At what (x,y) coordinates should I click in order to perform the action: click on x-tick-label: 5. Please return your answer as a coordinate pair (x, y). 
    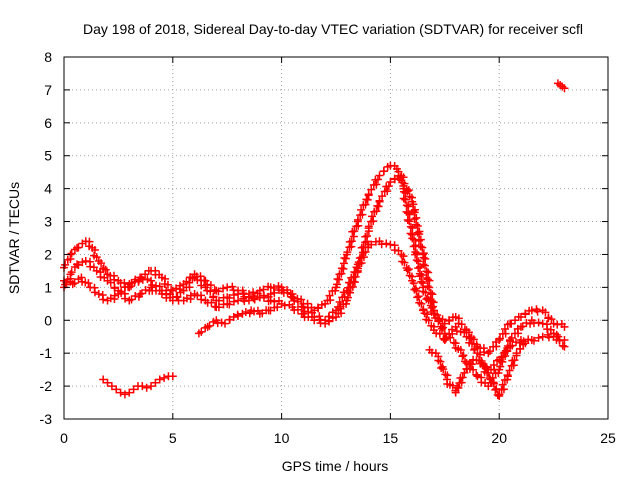
    Looking at the image, I should click on (173, 438).